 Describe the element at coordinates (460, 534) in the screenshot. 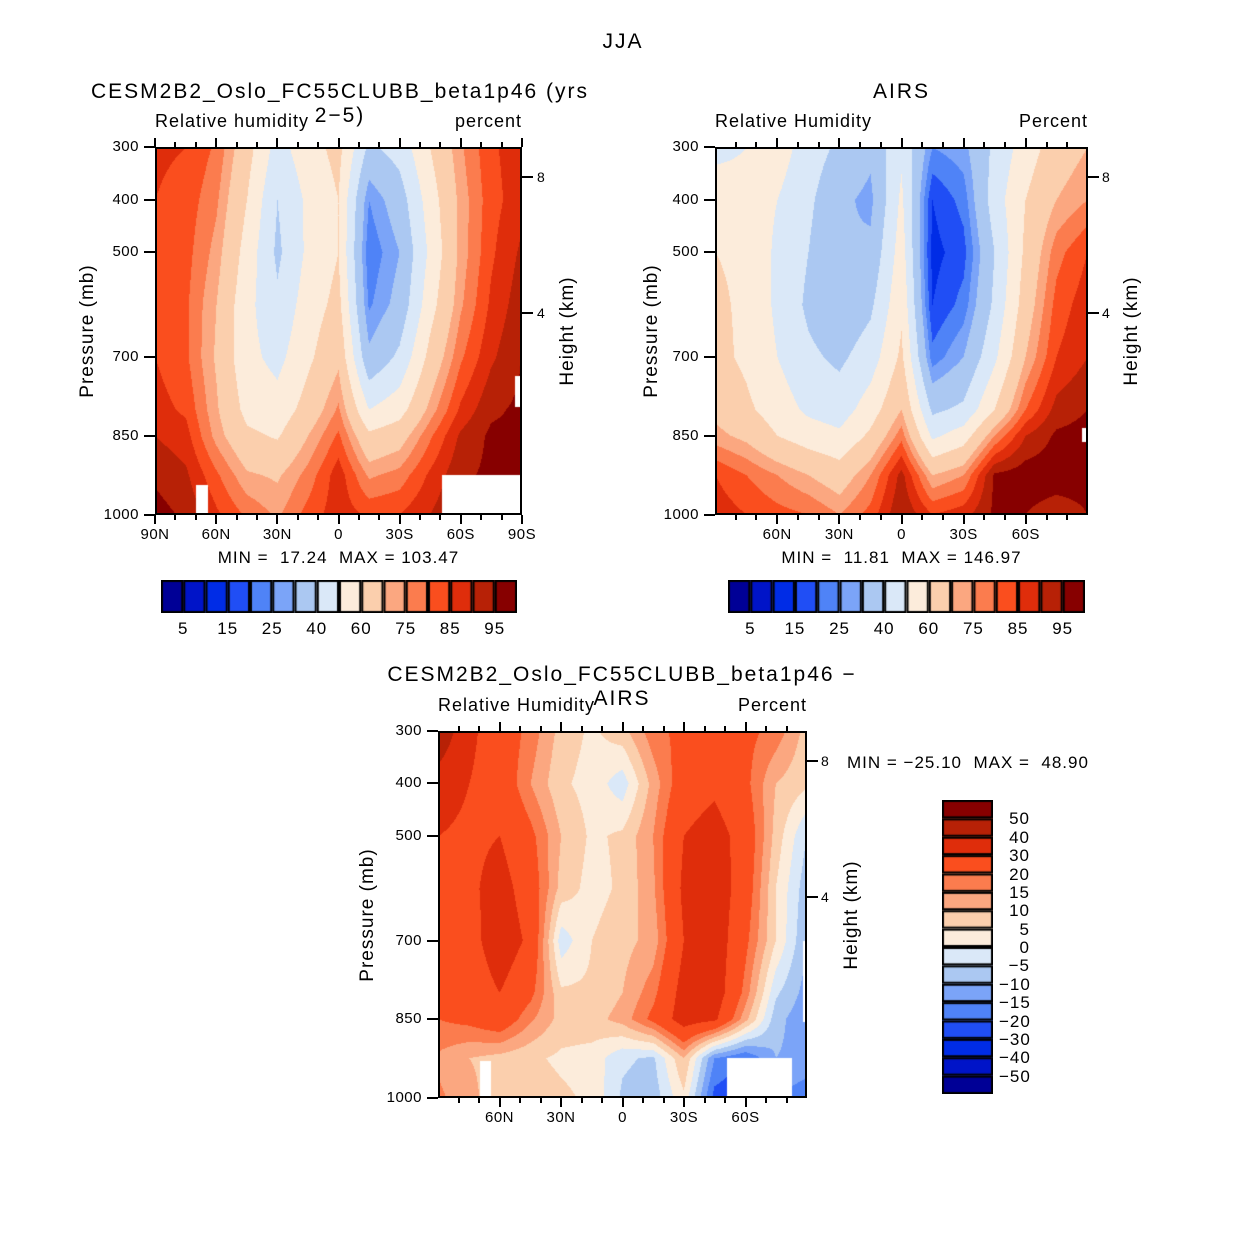

I see `x-tick-label: 60S` at that location.